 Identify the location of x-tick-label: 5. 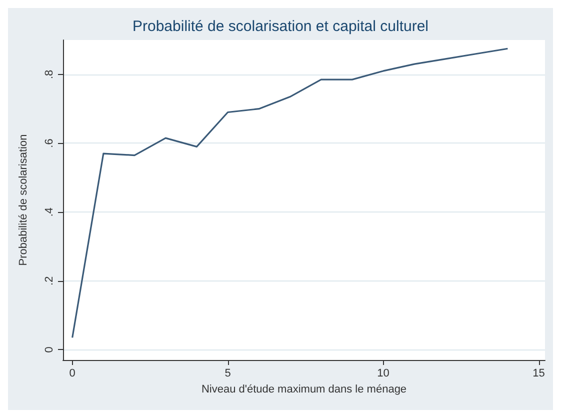
(227, 374).